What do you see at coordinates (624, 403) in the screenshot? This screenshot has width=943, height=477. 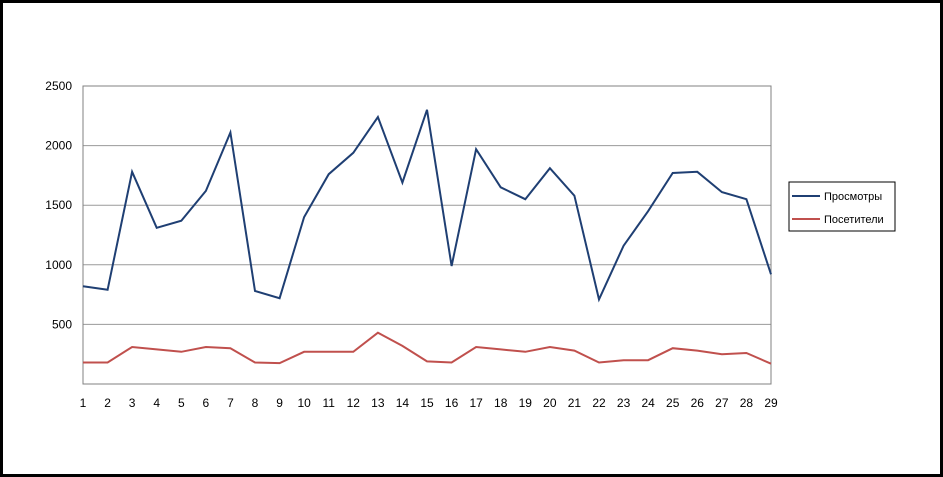 I see `x-tick-label: 23` at bounding box center [624, 403].